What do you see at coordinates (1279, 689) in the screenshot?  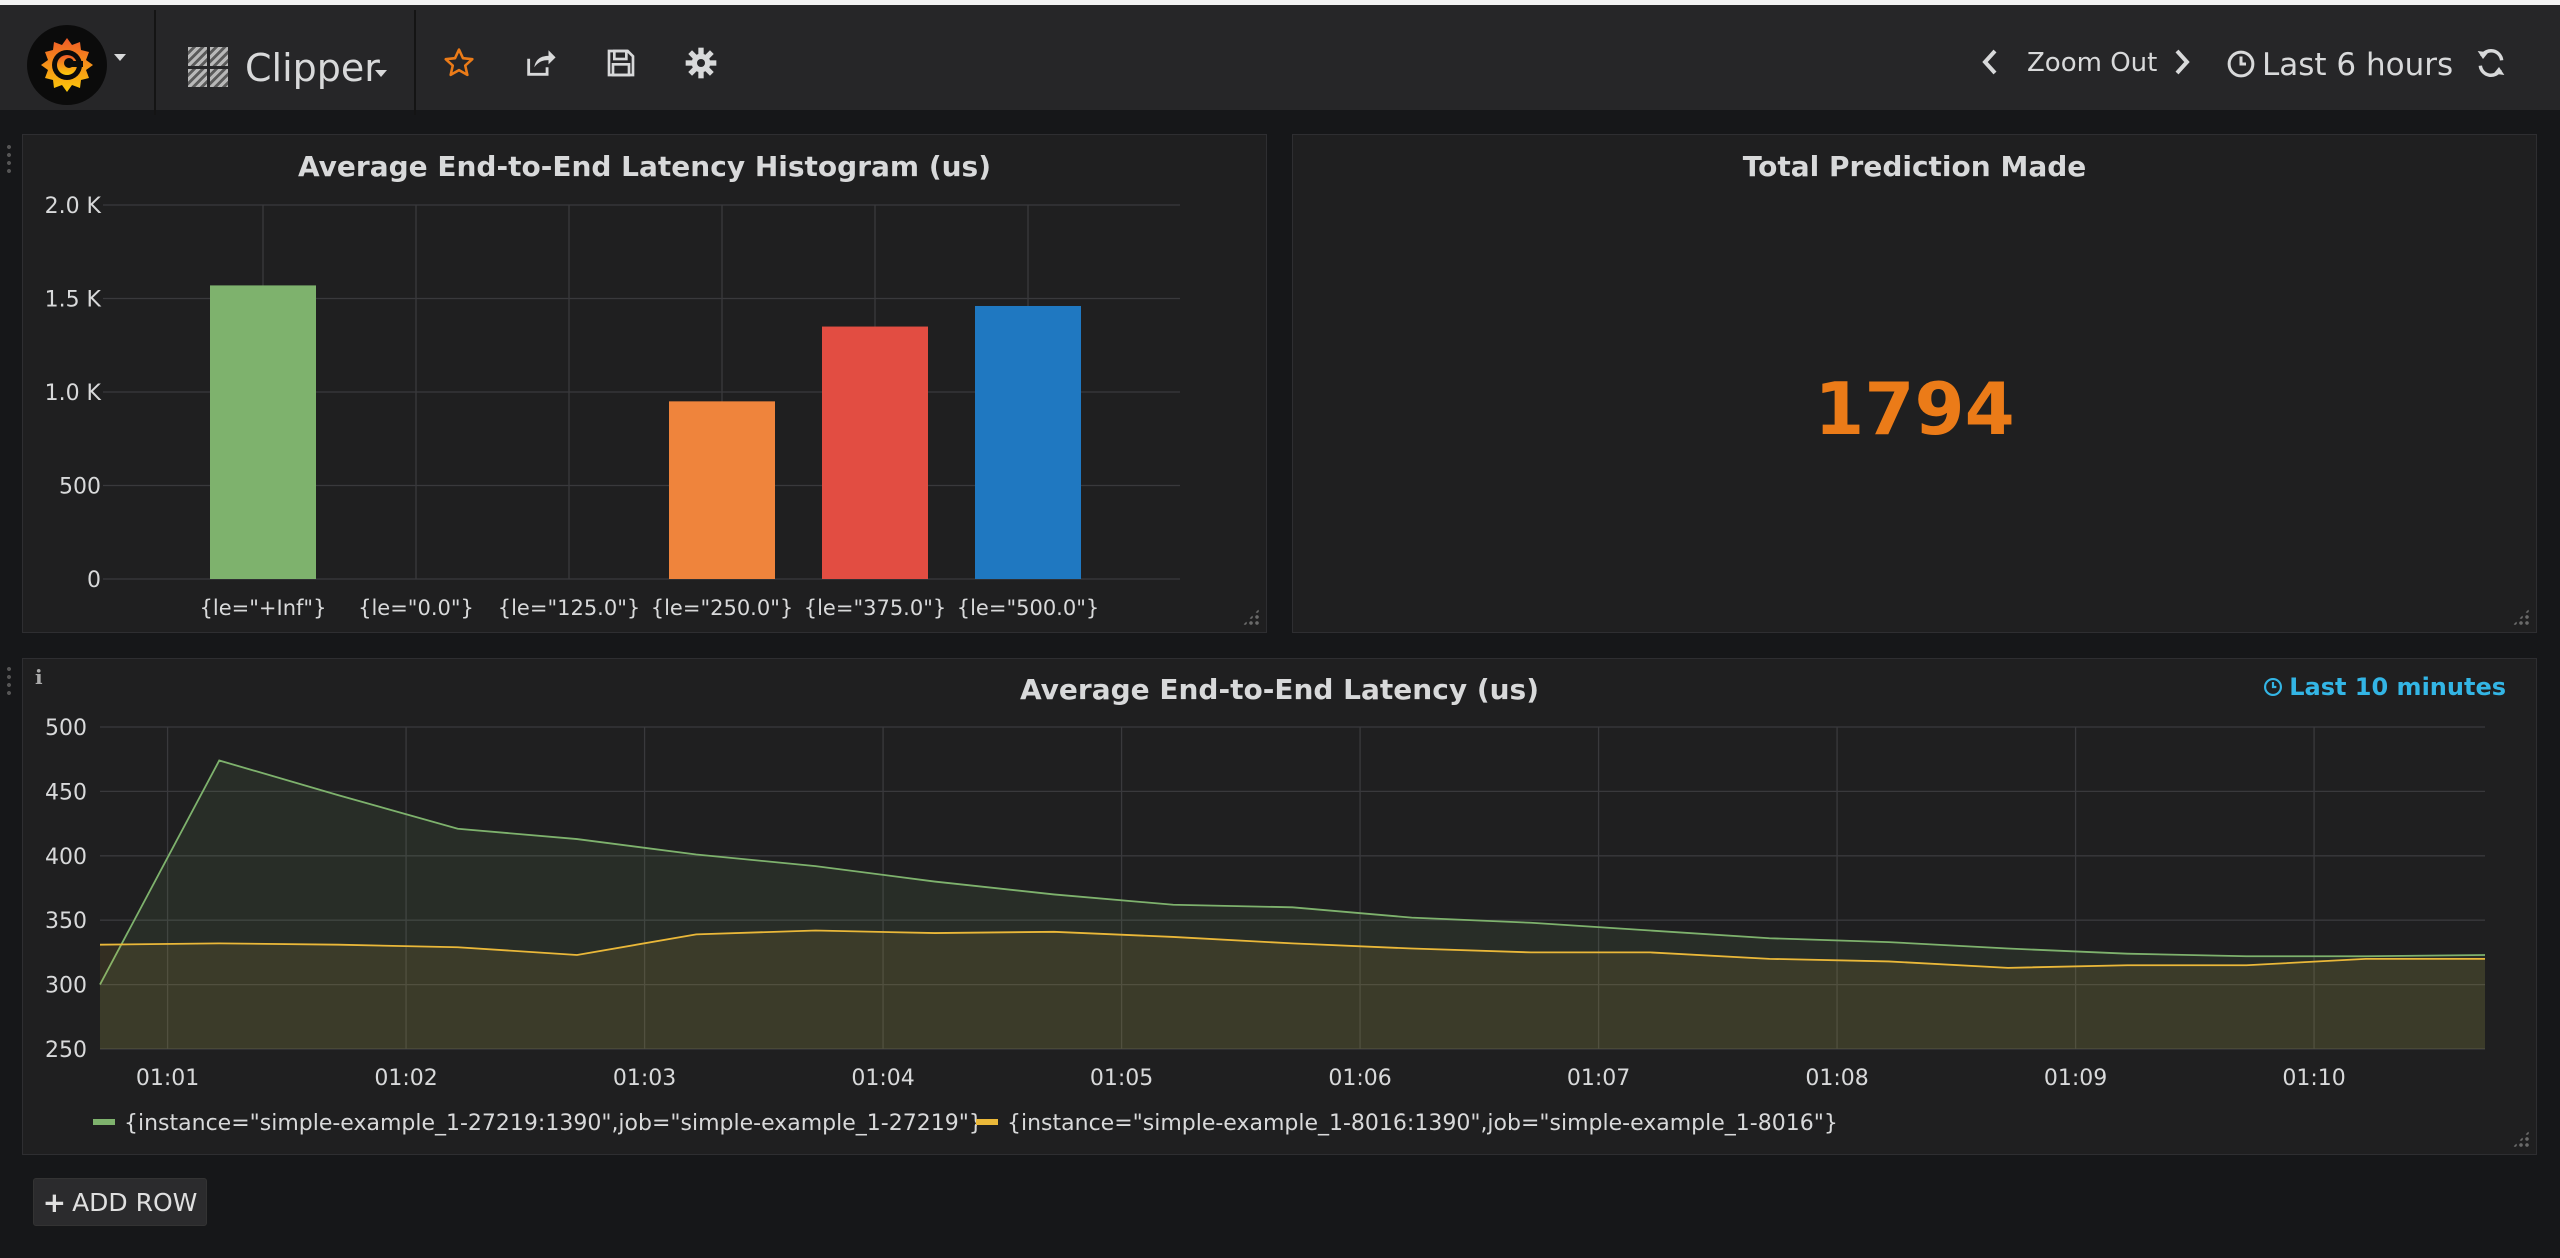 I see `panel-title: Average End-to-End Latency (us)` at bounding box center [1279, 689].